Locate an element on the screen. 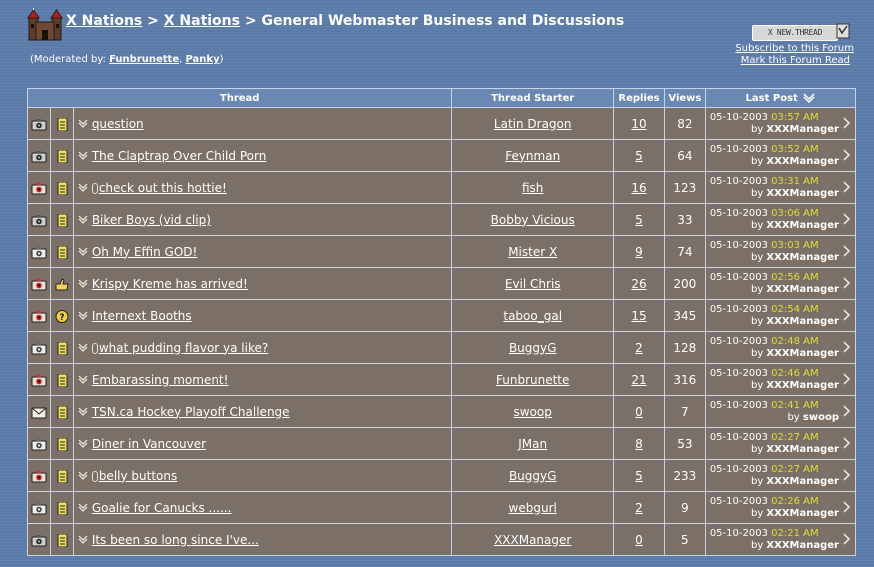  thread-title-link: check out this hottie! is located at coordinates (162, 187).